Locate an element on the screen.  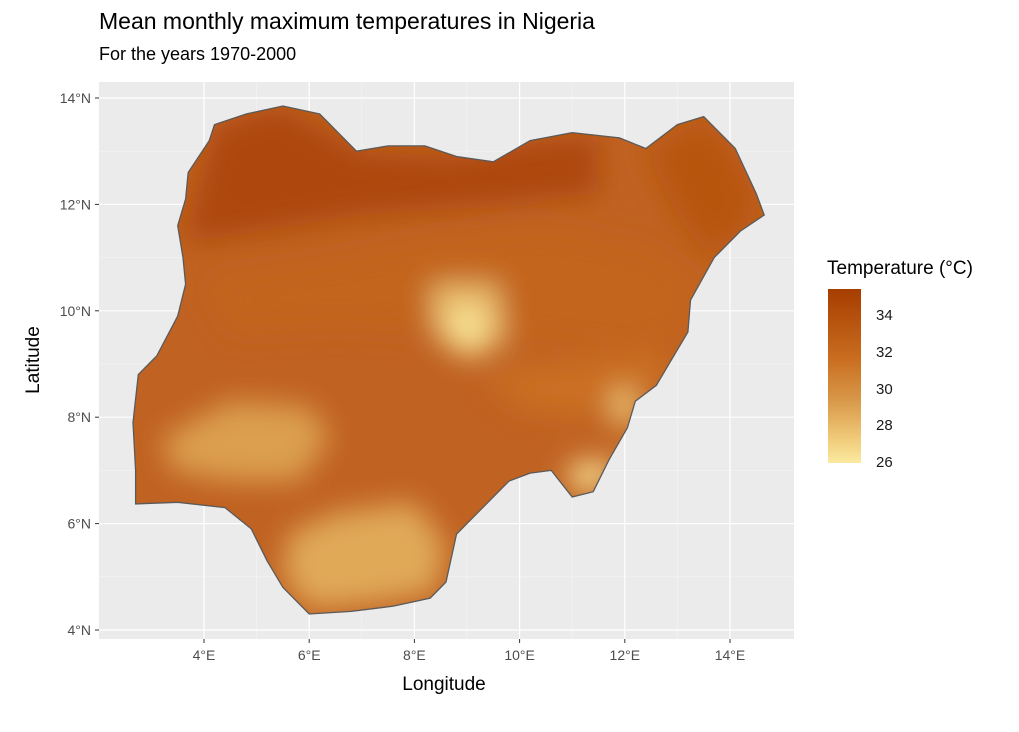
y-tick-label: 12°N is located at coordinates (75, 204).